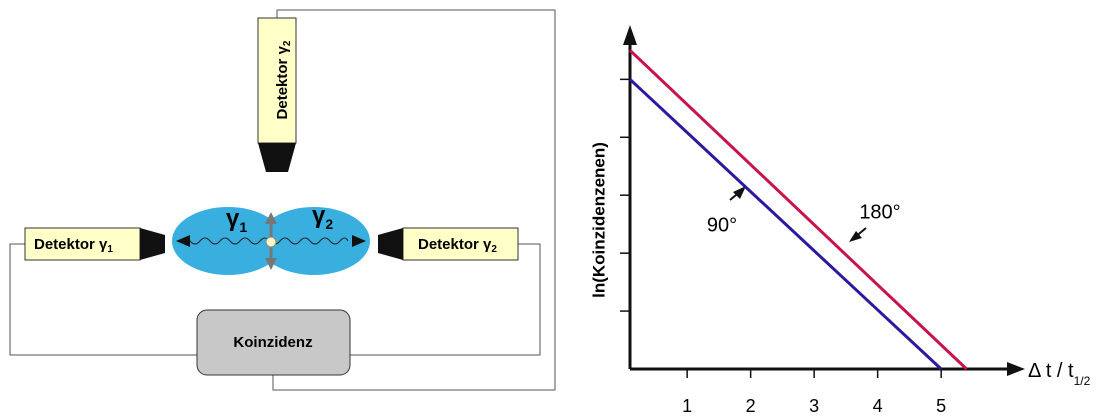 The width and height of the screenshot is (1114, 417). Describe the element at coordinates (879, 212) in the screenshot. I see `annotation: 180°` at that location.